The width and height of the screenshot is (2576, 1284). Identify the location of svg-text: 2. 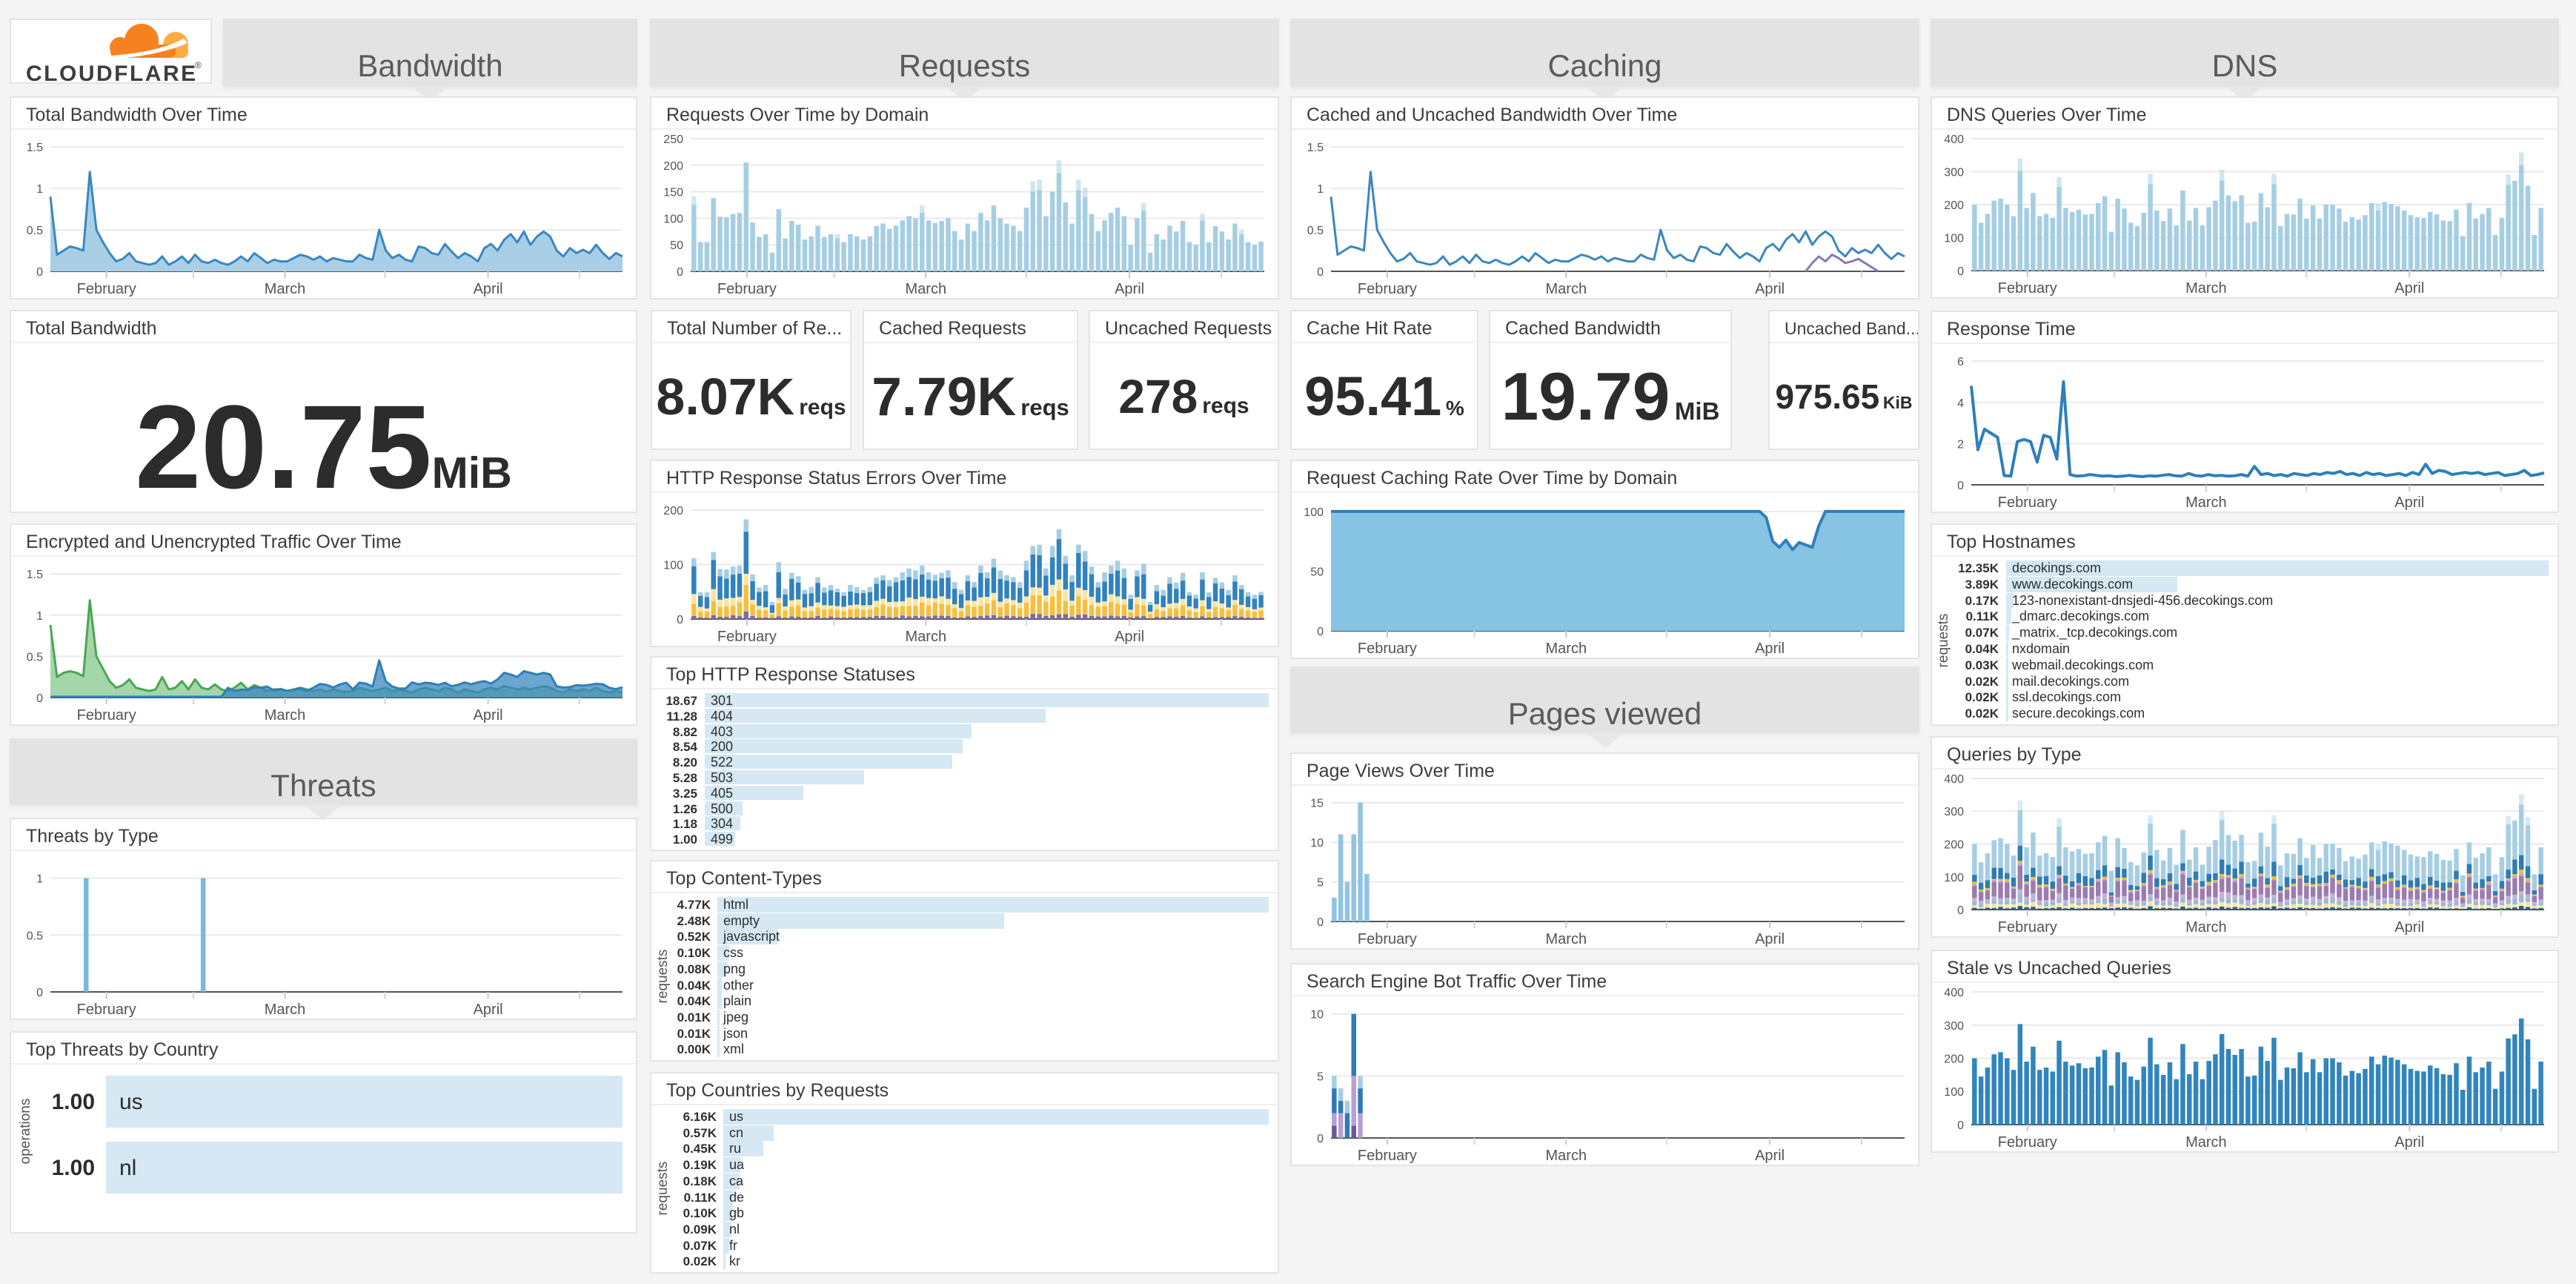
(1960, 444).